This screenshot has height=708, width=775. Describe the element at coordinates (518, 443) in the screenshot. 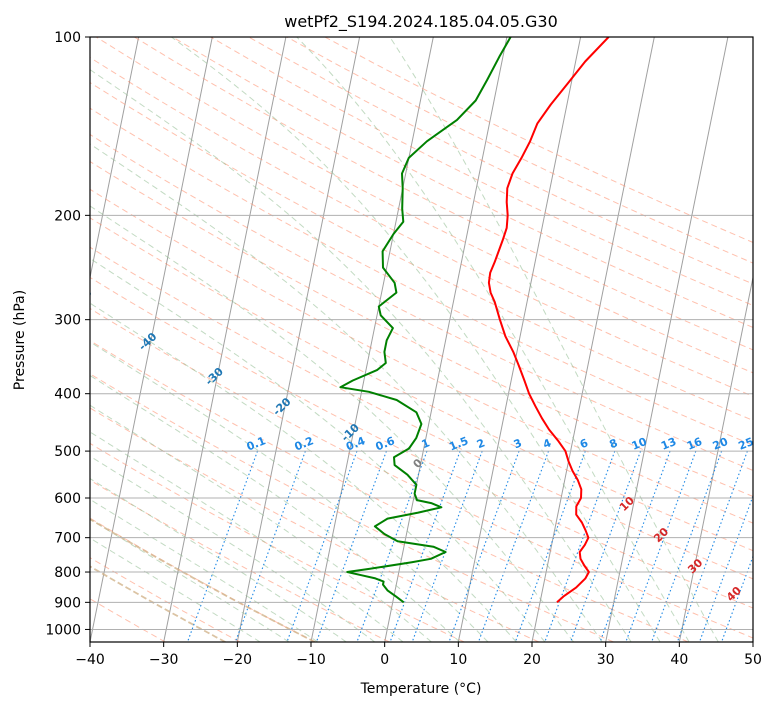

I see `mixing-ratio-label: 3` at that location.